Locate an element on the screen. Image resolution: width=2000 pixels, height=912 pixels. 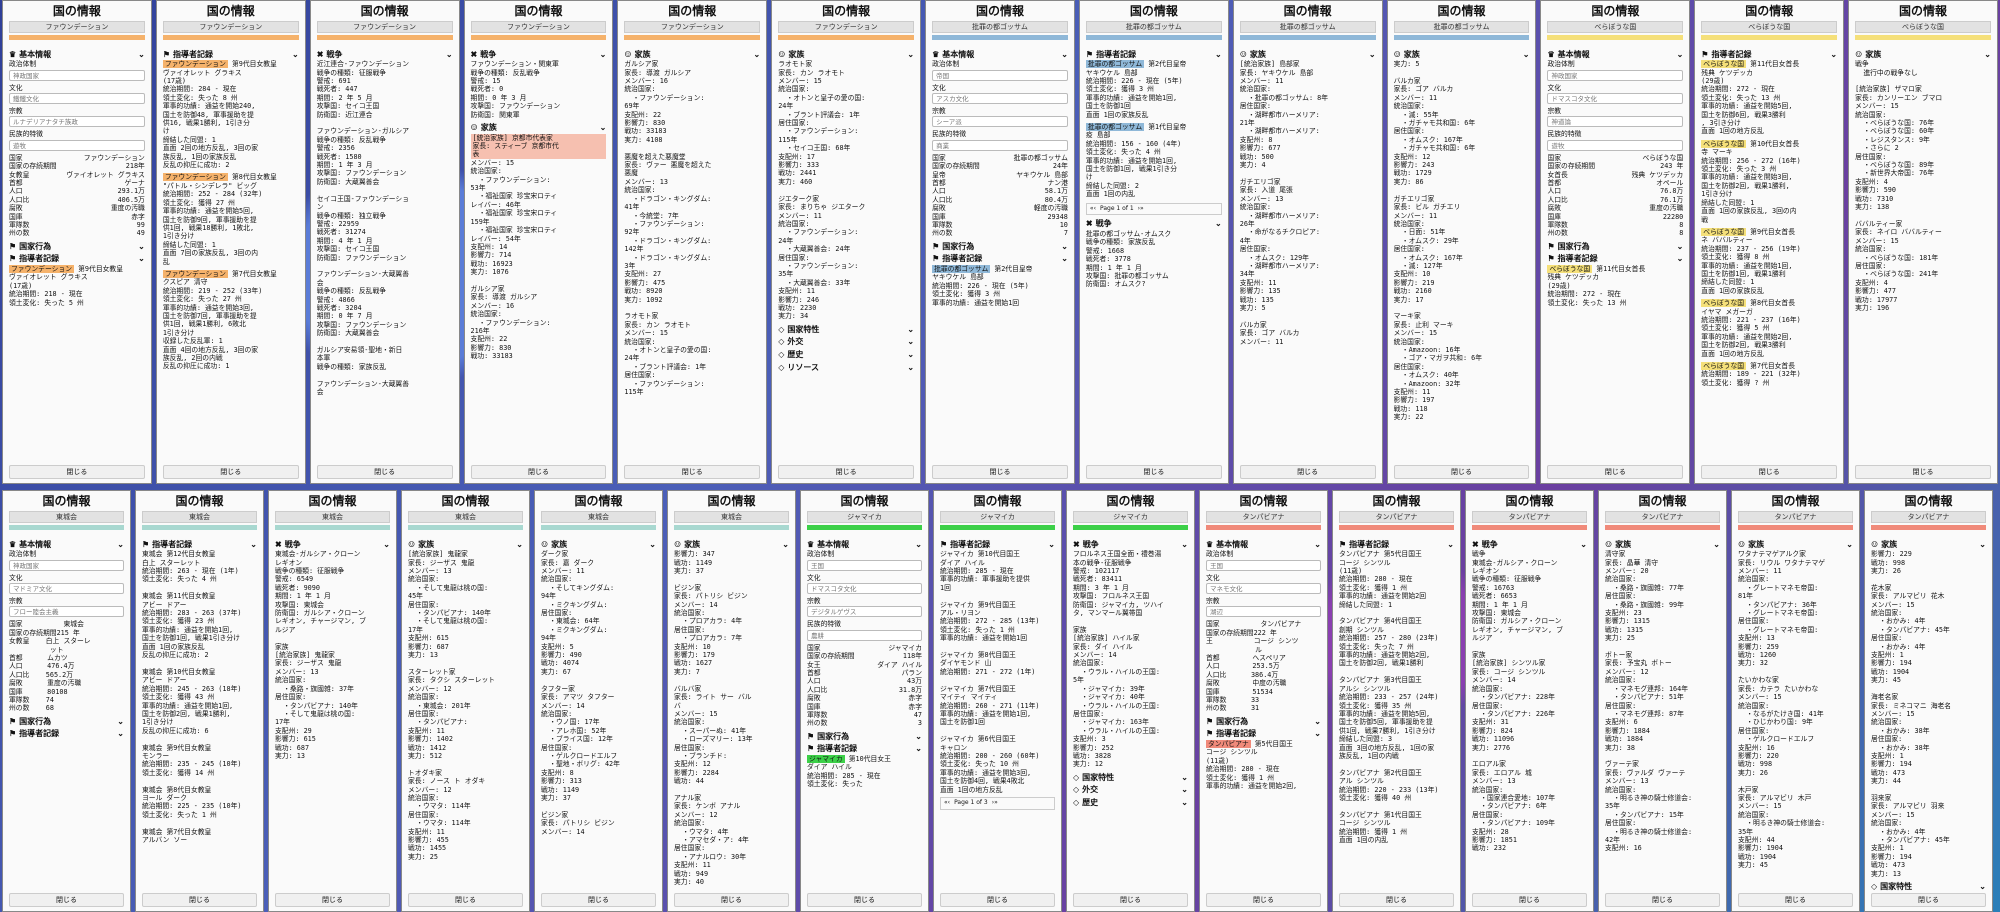
select-1: ドマスコタ文化 is located at coordinates (1615, 98).